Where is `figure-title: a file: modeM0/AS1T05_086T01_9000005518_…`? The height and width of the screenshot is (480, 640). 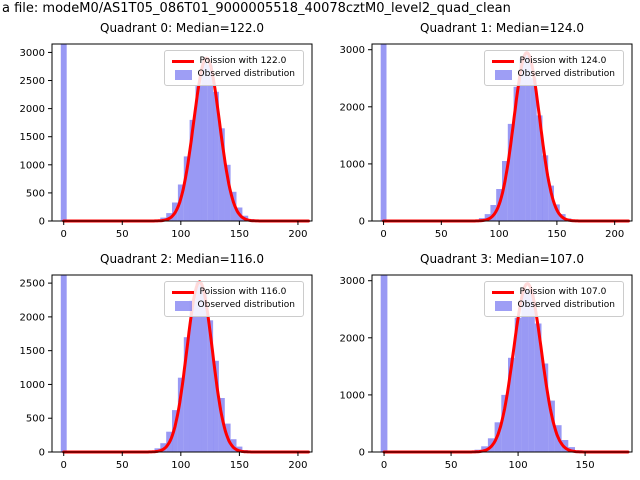 figure-title: a file: modeM0/AS1T05_086T01_9000005518_… is located at coordinates (256, 8).